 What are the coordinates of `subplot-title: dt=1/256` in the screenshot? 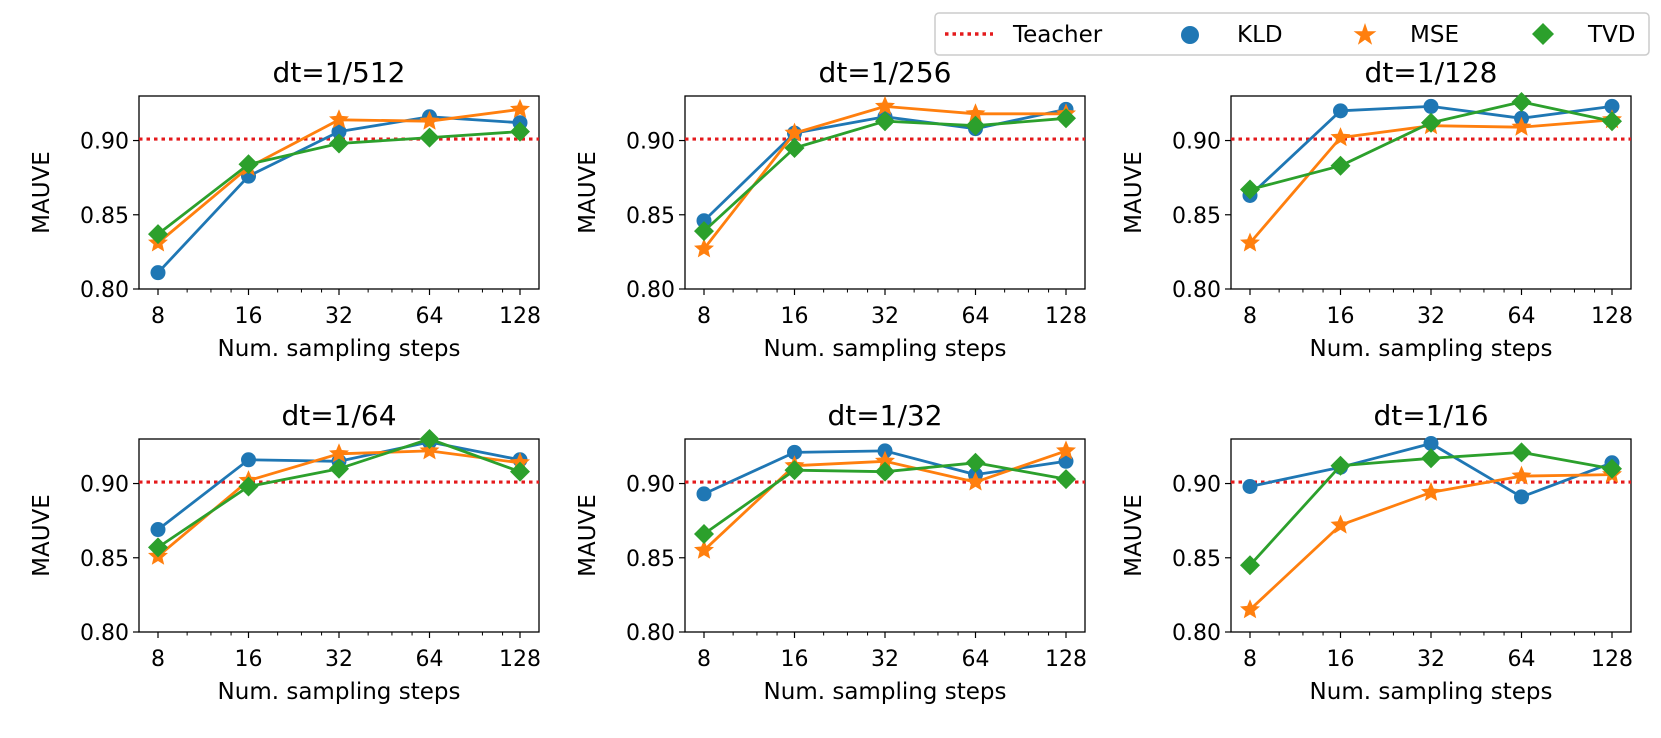 It's located at (885, 72).